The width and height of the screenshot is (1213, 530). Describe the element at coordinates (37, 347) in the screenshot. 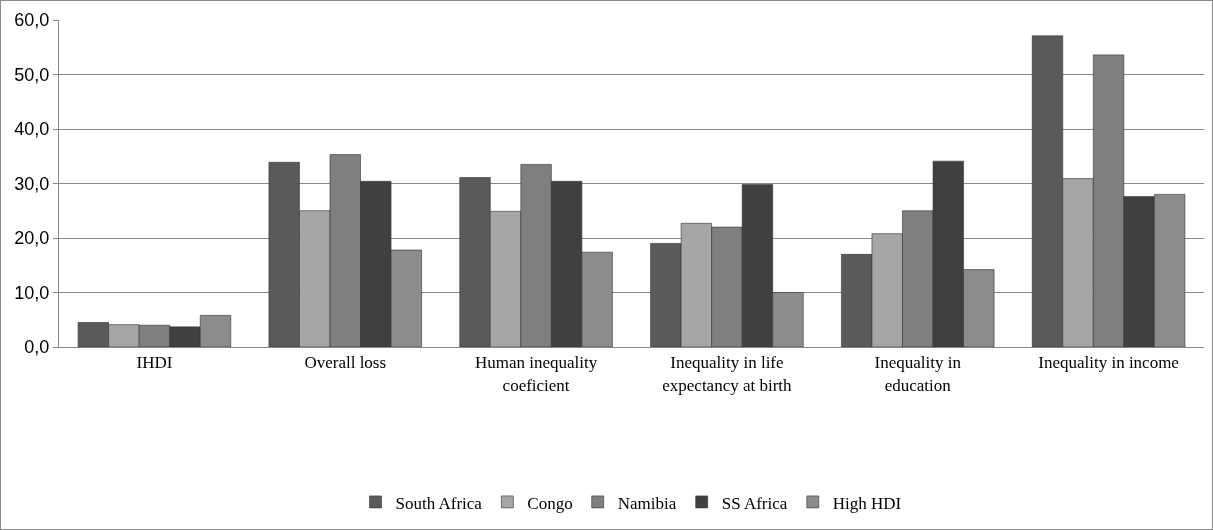

I see `y-tick-label: 0,0` at that location.